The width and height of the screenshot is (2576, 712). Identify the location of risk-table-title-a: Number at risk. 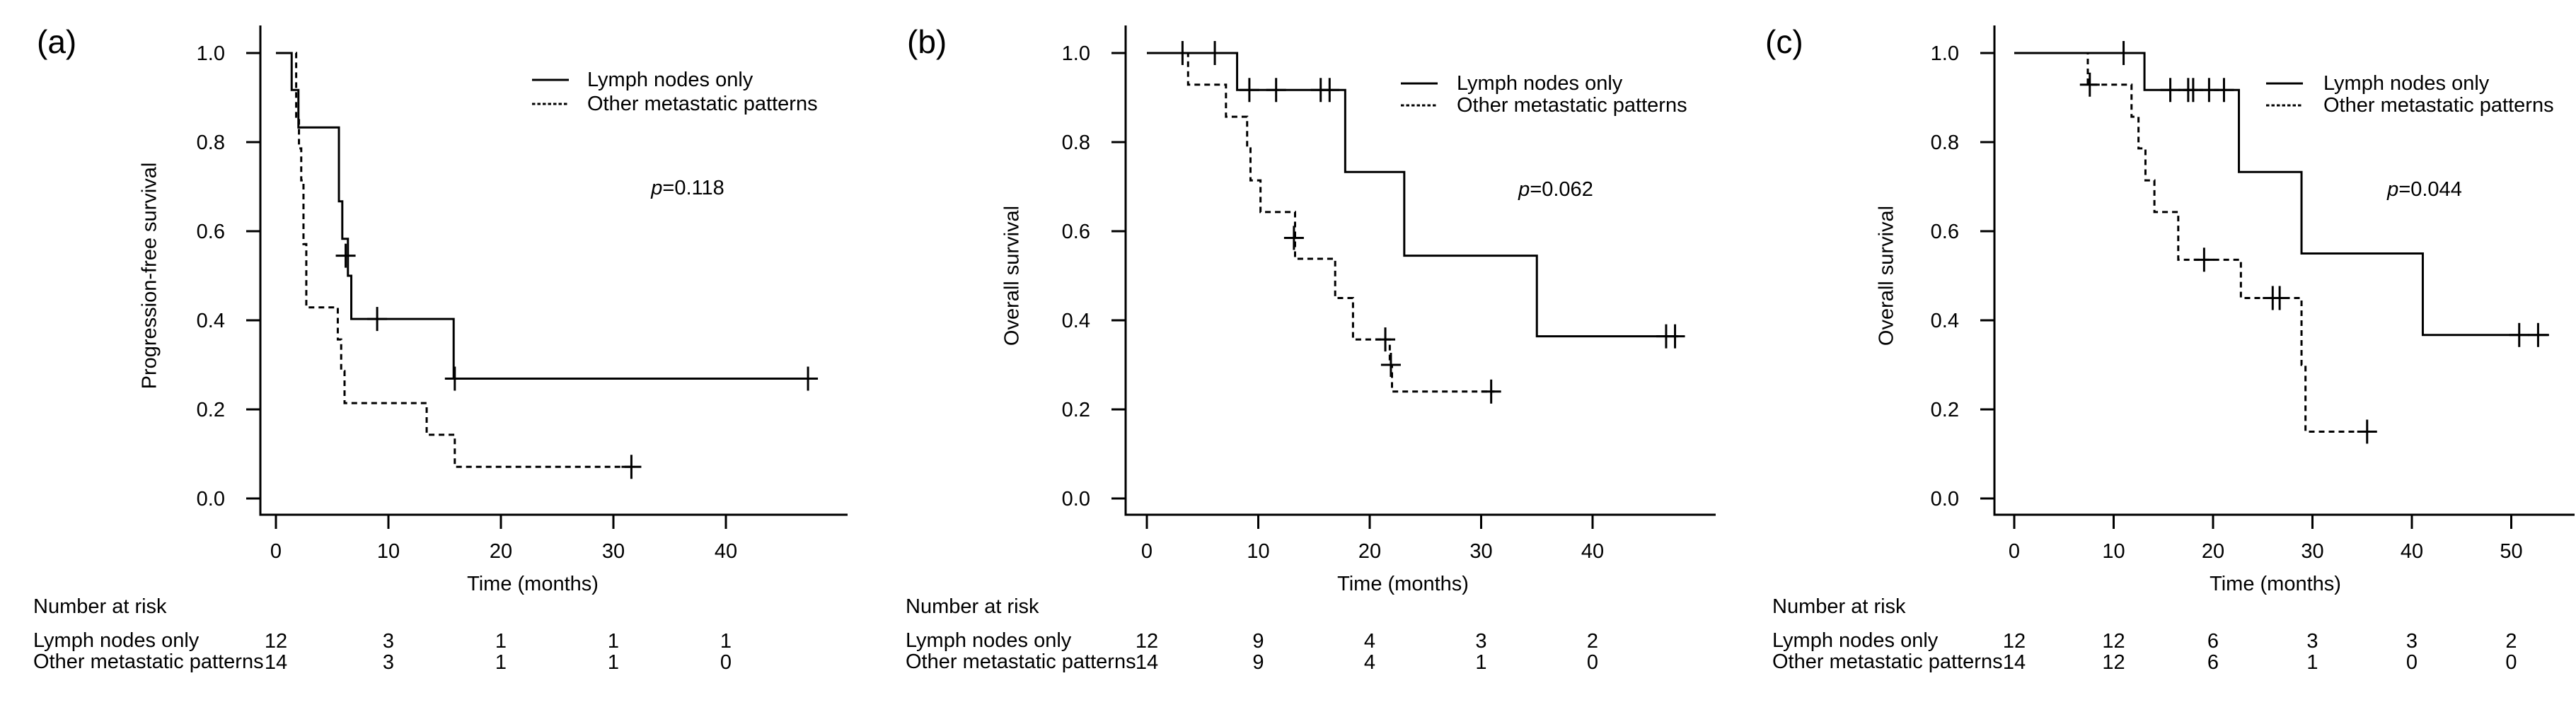
(100, 606).